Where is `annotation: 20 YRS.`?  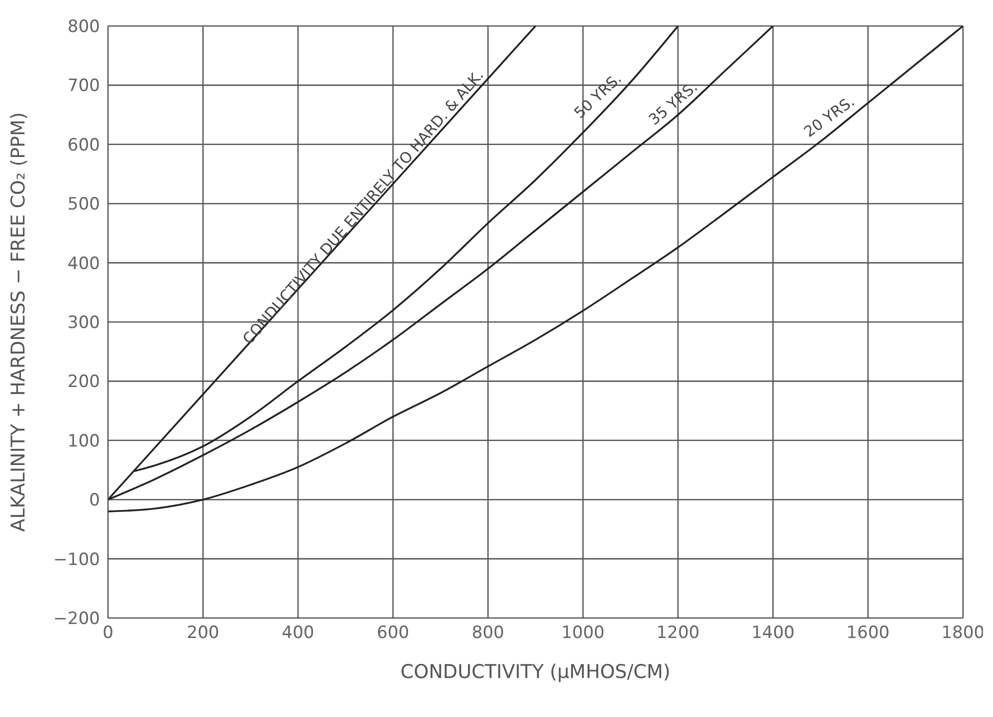
annotation: 20 YRS. is located at coordinates (829, 116).